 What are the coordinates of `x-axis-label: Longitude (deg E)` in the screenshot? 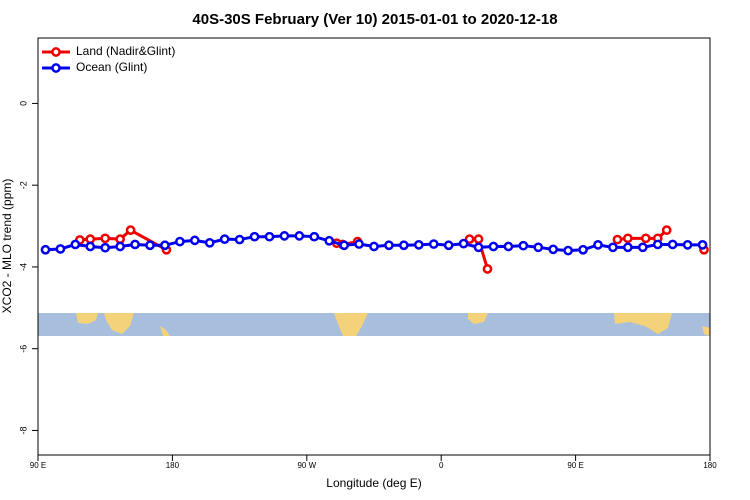 It's located at (373, 483).